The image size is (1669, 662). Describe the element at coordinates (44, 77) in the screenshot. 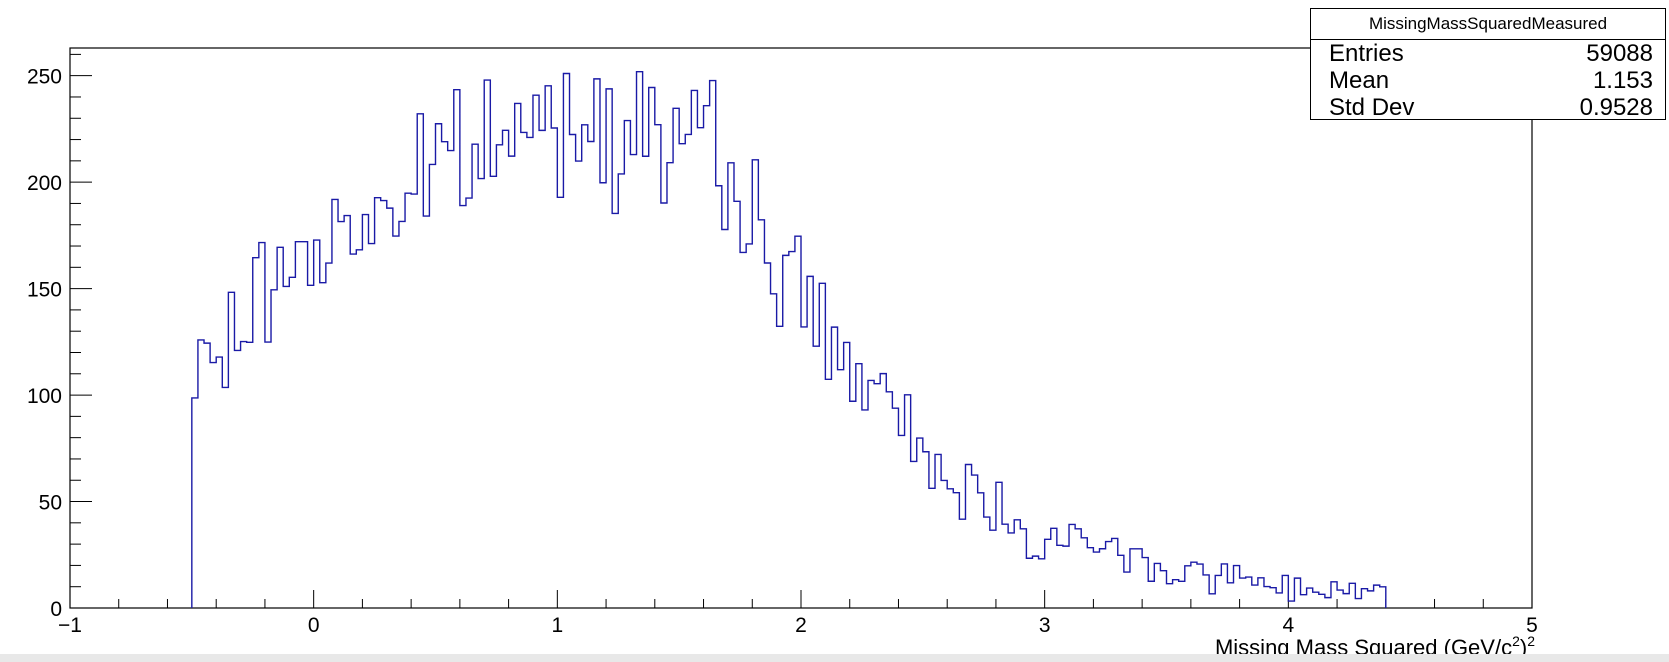

I see `y-tick-label: 250` at that location.